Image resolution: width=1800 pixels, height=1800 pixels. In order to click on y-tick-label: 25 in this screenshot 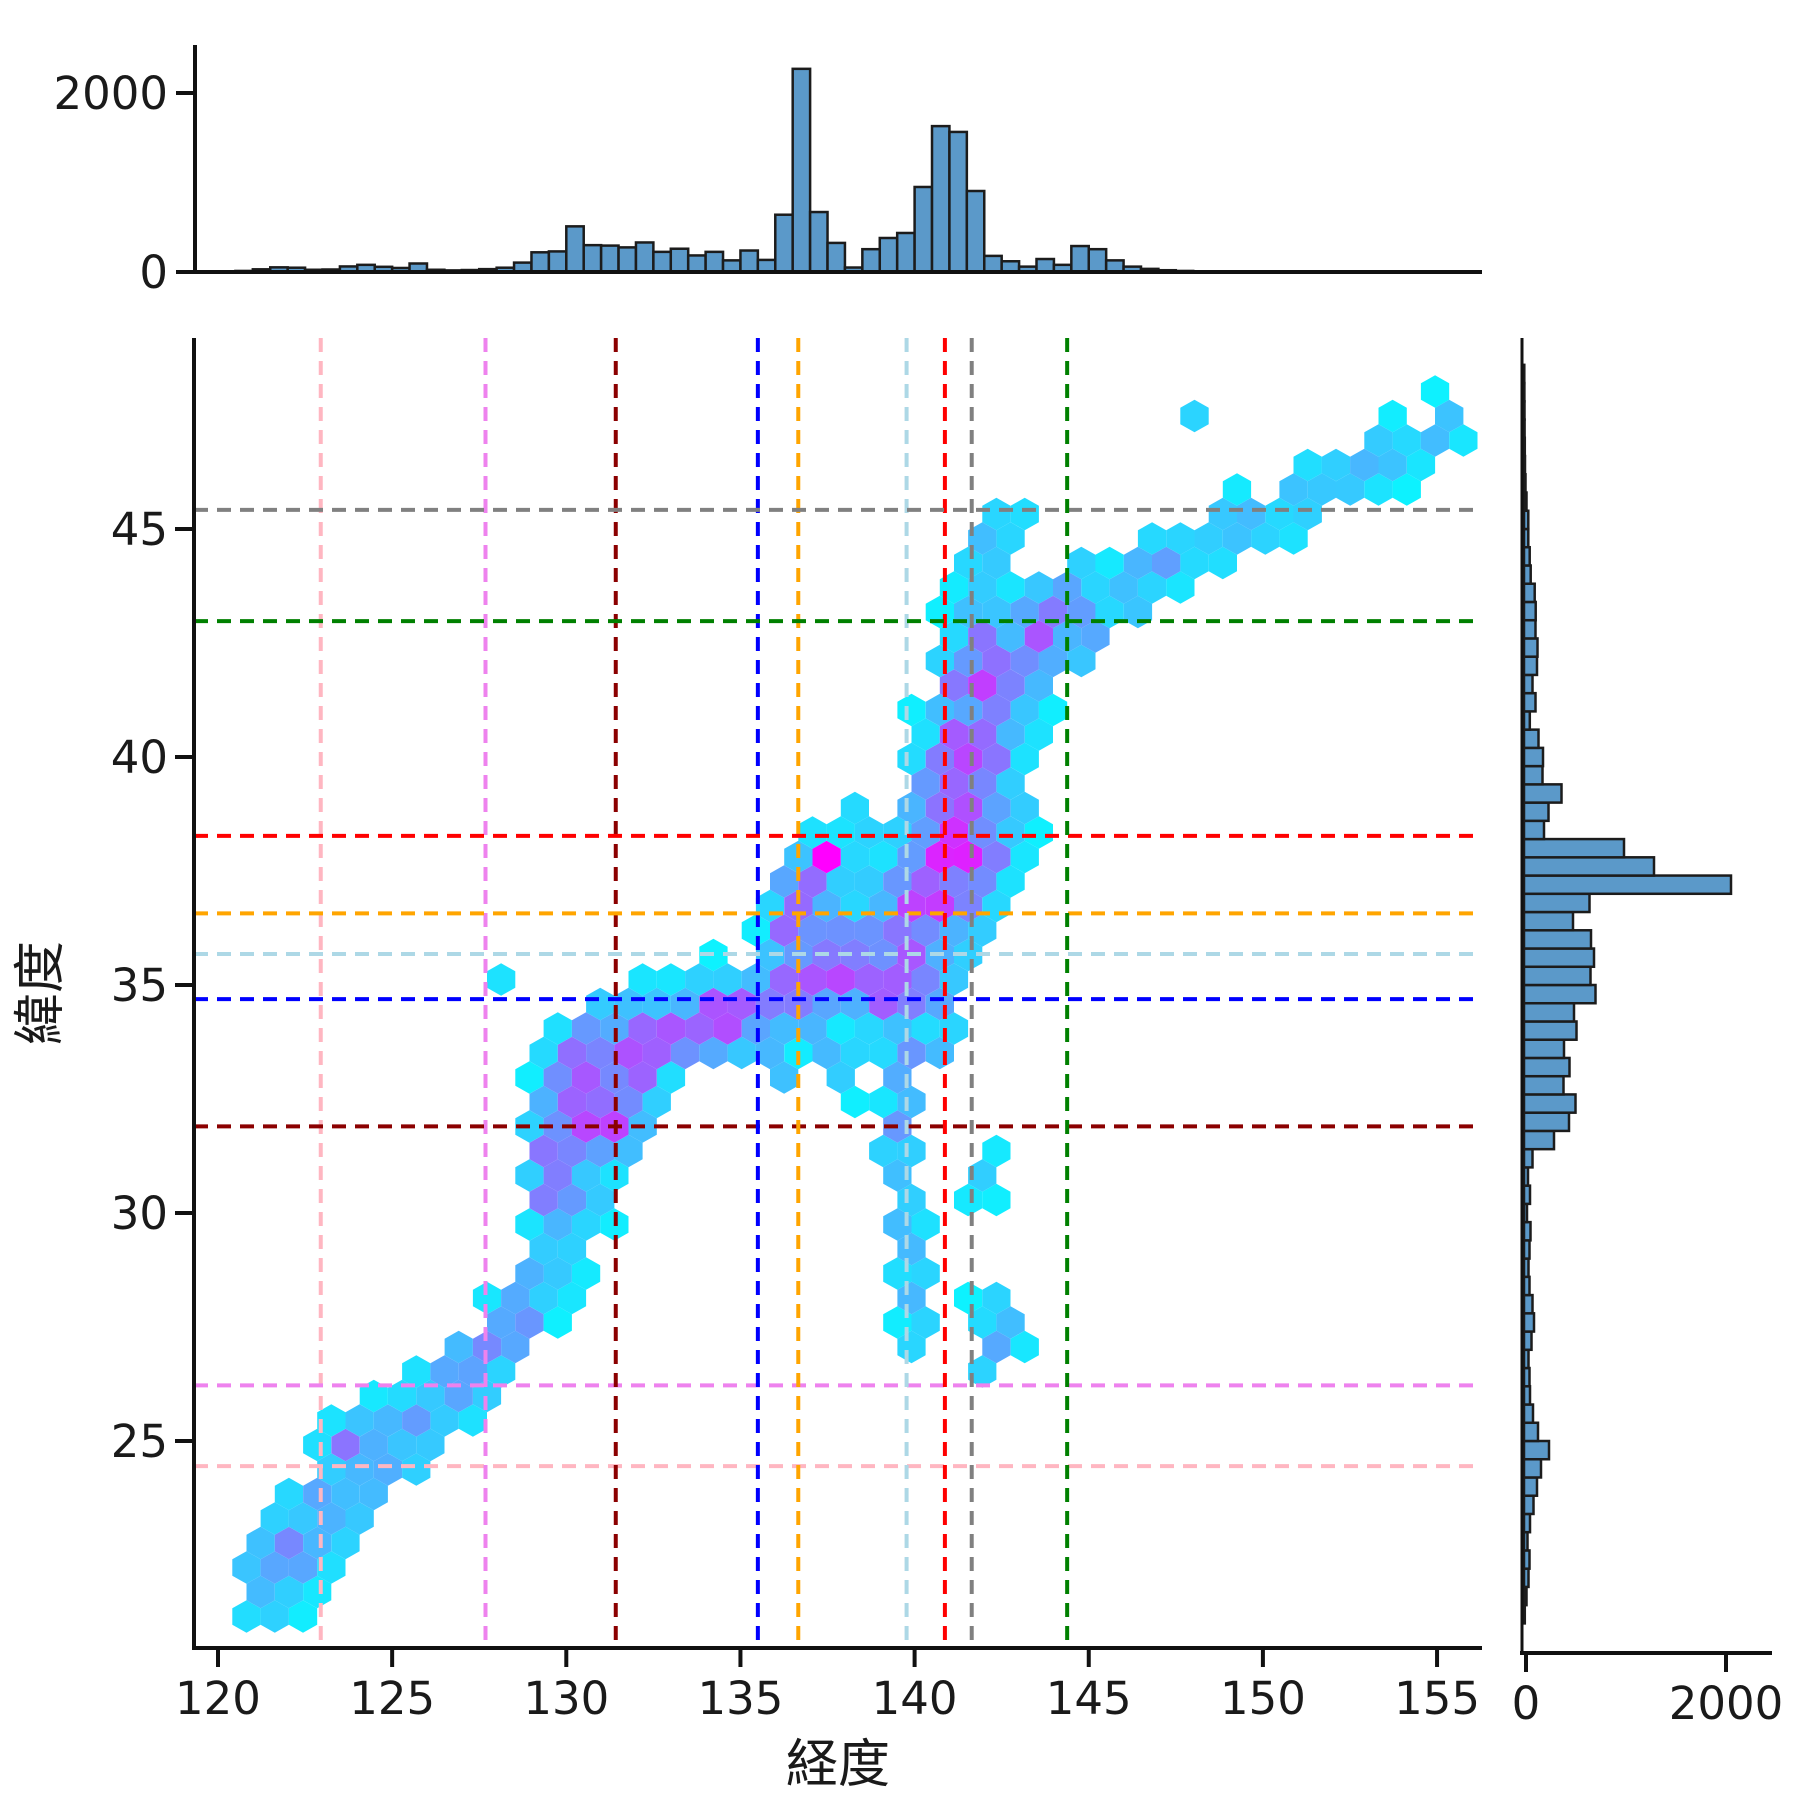, I will do `click(139, 1441)`.